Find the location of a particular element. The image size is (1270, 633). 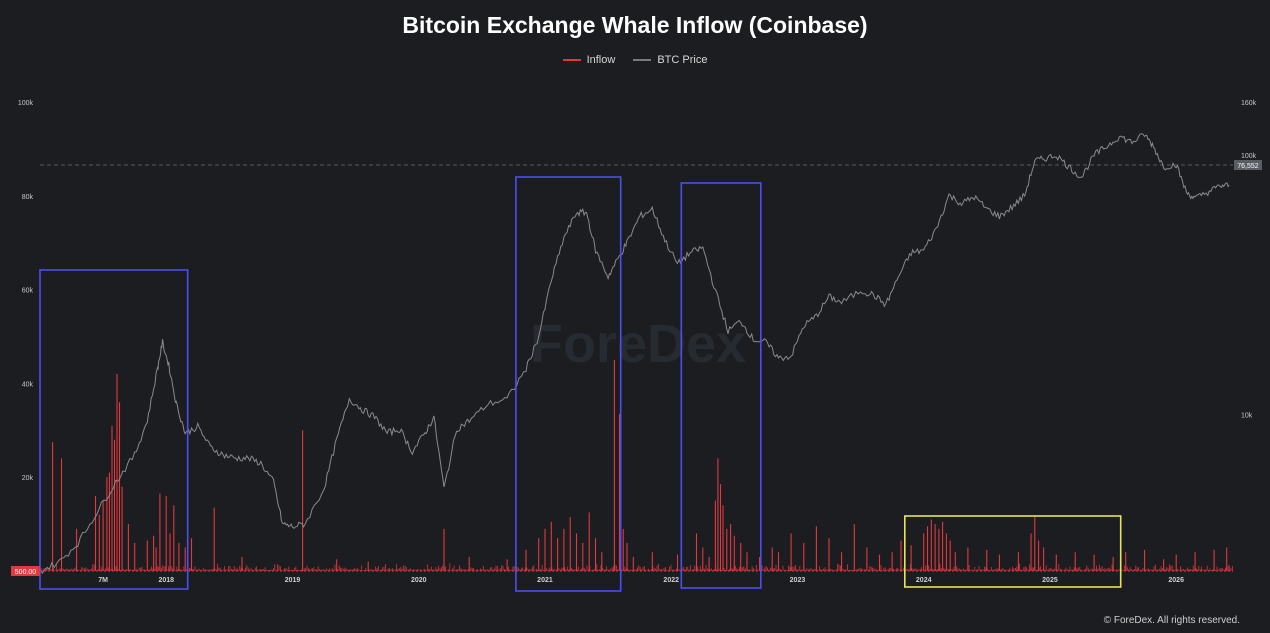

x-tick-label: 2018 is located at coordinates (166, 580).